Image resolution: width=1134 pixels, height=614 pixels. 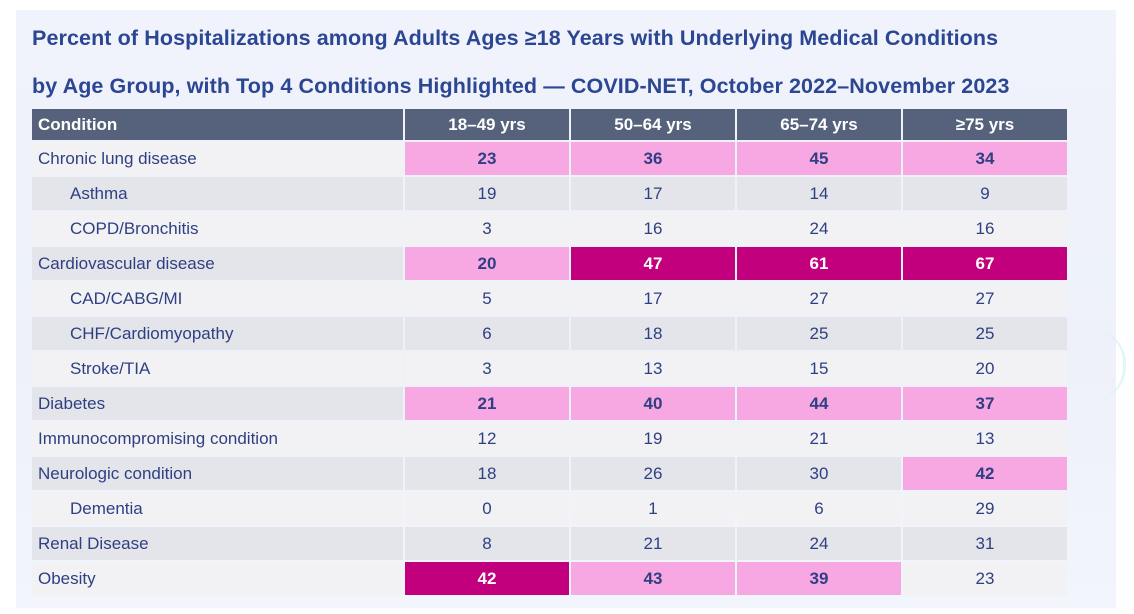 What do you see at coordinates (487, 124) in the screenshot?
I see `column-header-18-49: 18–49 yrs` at bounding box center [487, 124].